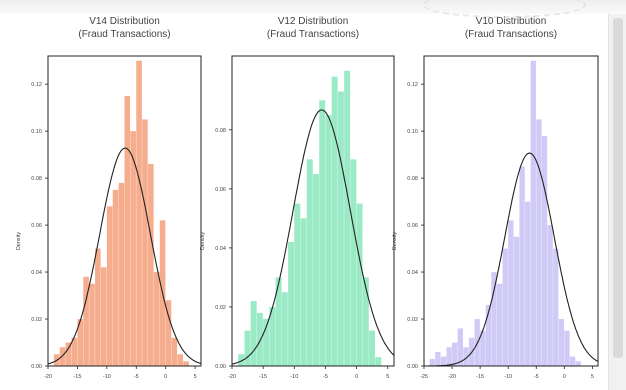 This screenshot has height=390, width=626. What do you see at coordinates (424, 377) in the screenshot?
I see `x-tick-label: -25` at bounding box center [424, 377].